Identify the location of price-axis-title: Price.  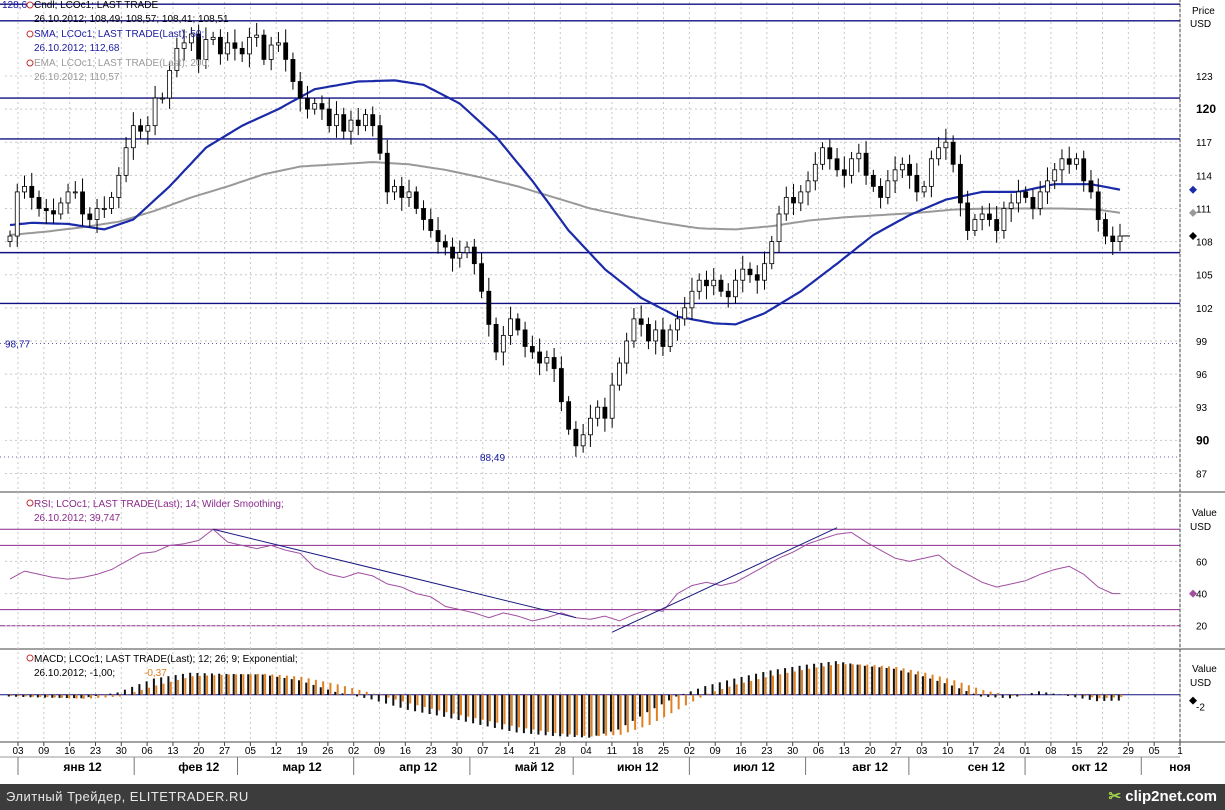
(1203, 11).